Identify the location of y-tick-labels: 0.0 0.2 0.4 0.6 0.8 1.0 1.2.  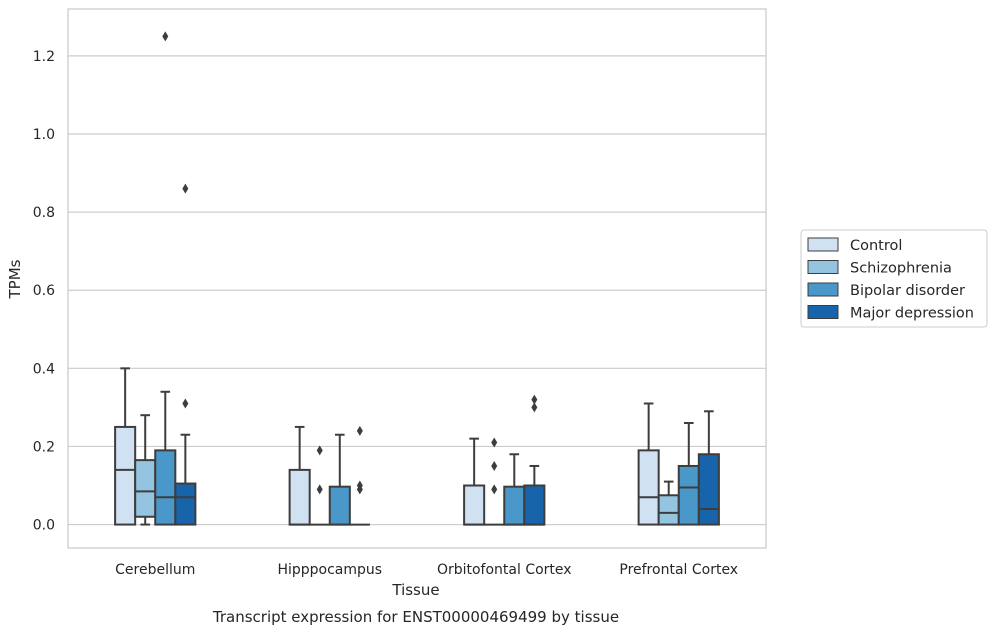
(44, 291).